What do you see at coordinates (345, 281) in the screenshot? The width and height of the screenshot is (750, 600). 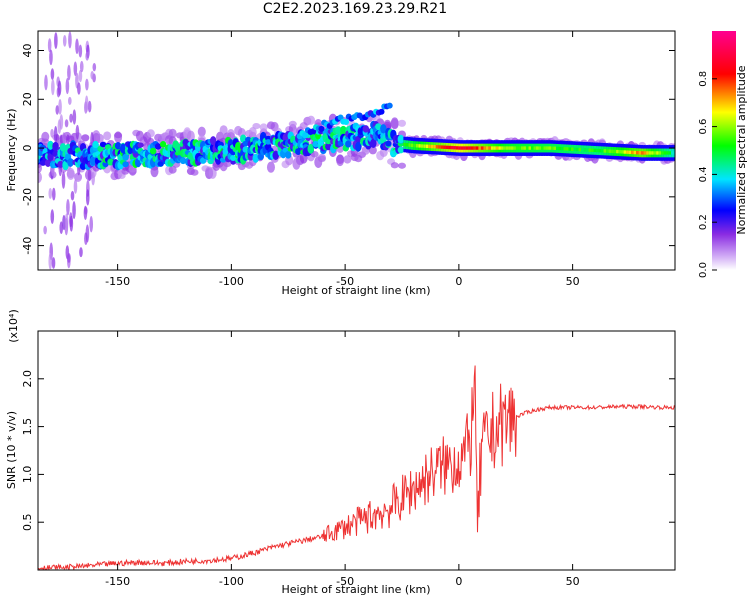 I see `spectrogram-x-tick-label: -50` at bounding box center [345, 281].